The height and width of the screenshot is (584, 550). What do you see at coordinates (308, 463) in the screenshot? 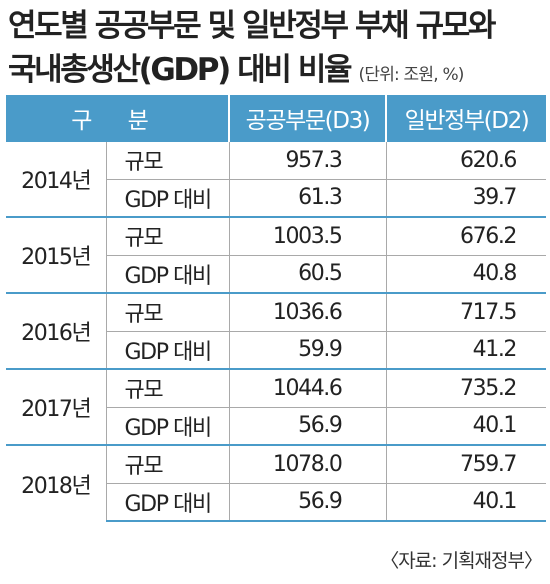
I see `public-value: 1078.0` at bounding box center [308, 463].